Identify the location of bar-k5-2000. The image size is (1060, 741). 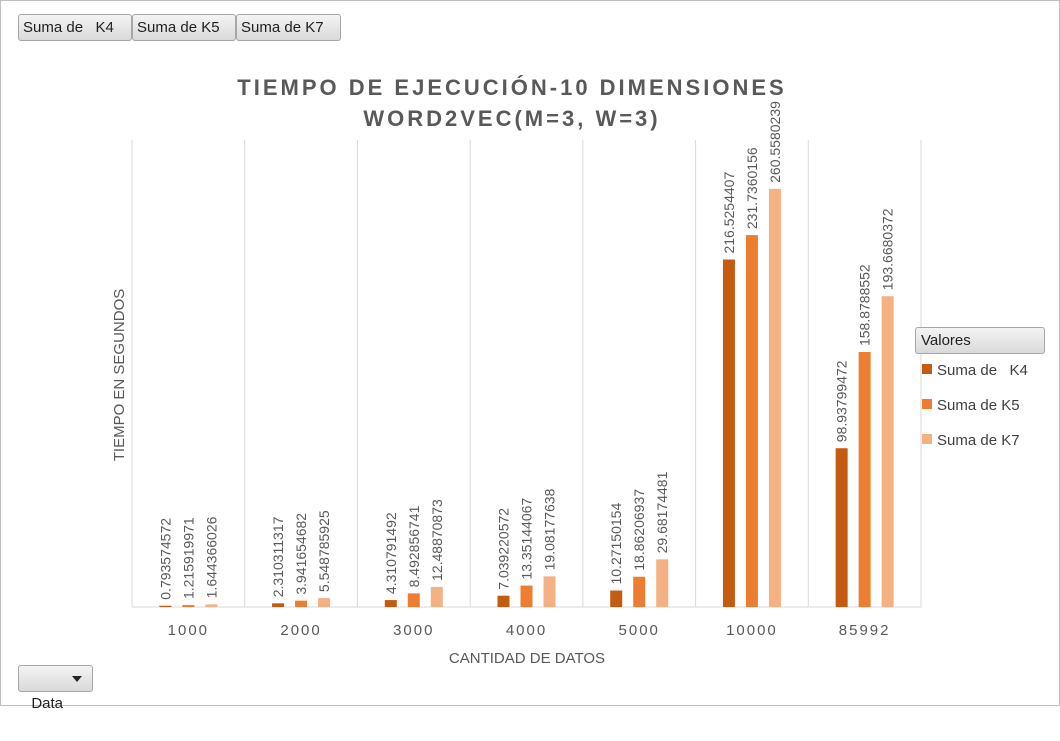
(301, 603).